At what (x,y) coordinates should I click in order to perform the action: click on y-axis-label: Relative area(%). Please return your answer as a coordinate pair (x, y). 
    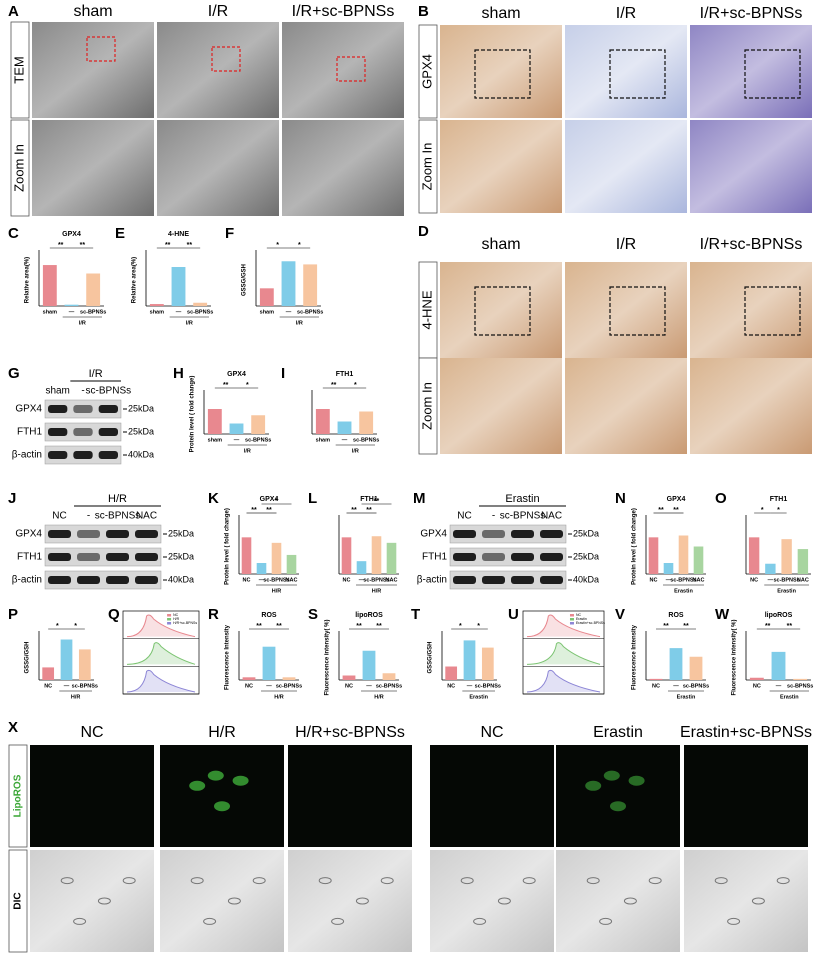
    Looking at the image, I should click on (28, 280).